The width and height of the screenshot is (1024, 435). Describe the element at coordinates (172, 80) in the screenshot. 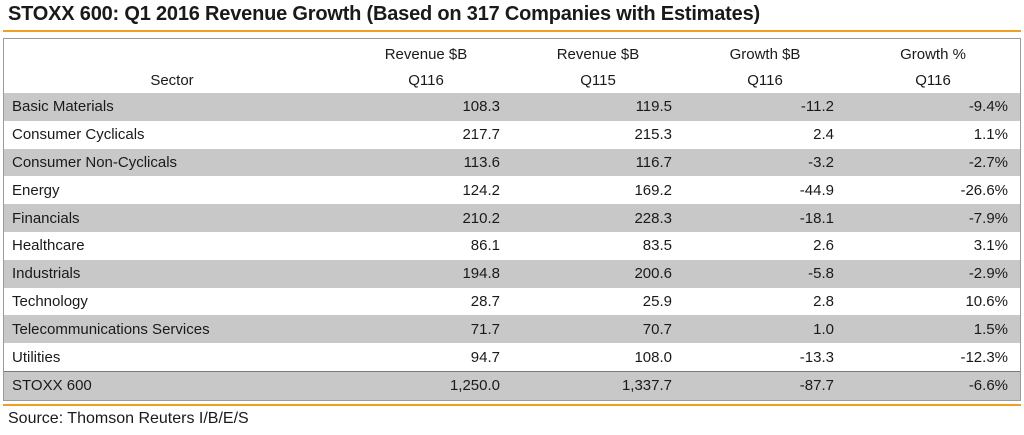

I see `header-sector: Sector` at that location.